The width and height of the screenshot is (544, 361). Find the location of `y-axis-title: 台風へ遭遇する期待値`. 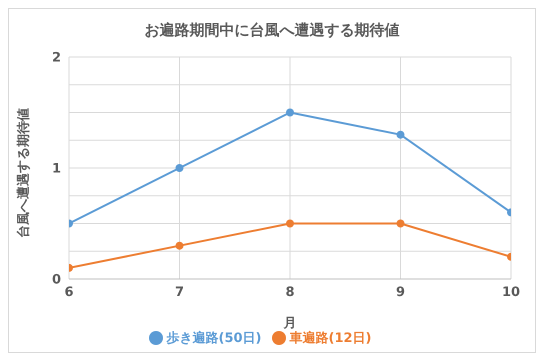

y-axis-title: 台風へ遭遇する期待値 is located at coordinates (24, 173).